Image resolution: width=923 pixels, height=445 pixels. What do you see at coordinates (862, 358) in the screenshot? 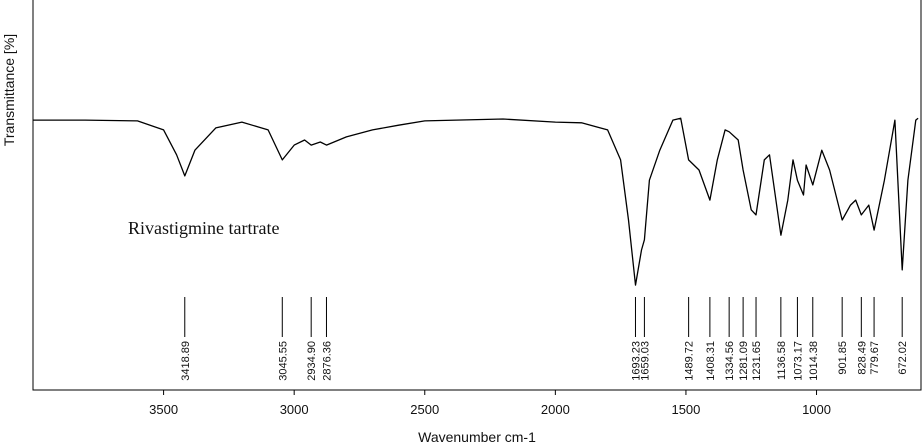
I see `peak-label: 828.49` at bounding box center [862, 358].